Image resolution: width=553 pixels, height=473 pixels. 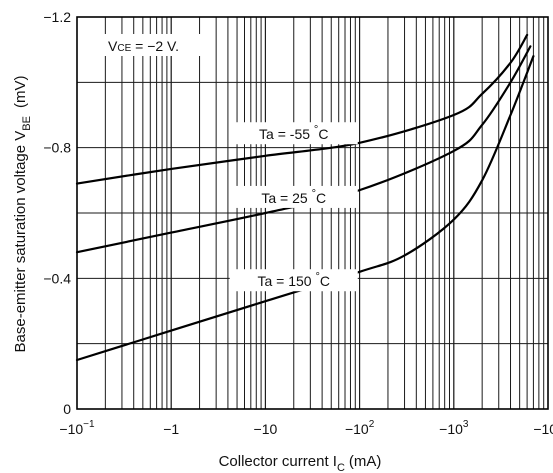 What do you see at coordinates (286, 198) in the screenshot?
I see `series-label-text: Ta = 25` at bounding box center [286, 198].